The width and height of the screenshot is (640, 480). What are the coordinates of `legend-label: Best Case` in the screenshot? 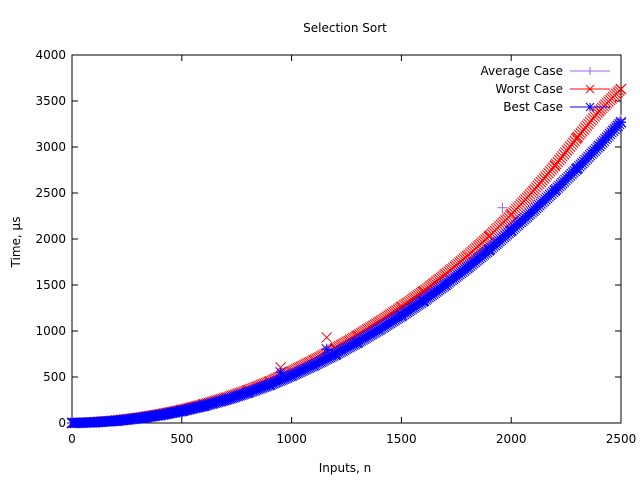 It's located at (533, 107).